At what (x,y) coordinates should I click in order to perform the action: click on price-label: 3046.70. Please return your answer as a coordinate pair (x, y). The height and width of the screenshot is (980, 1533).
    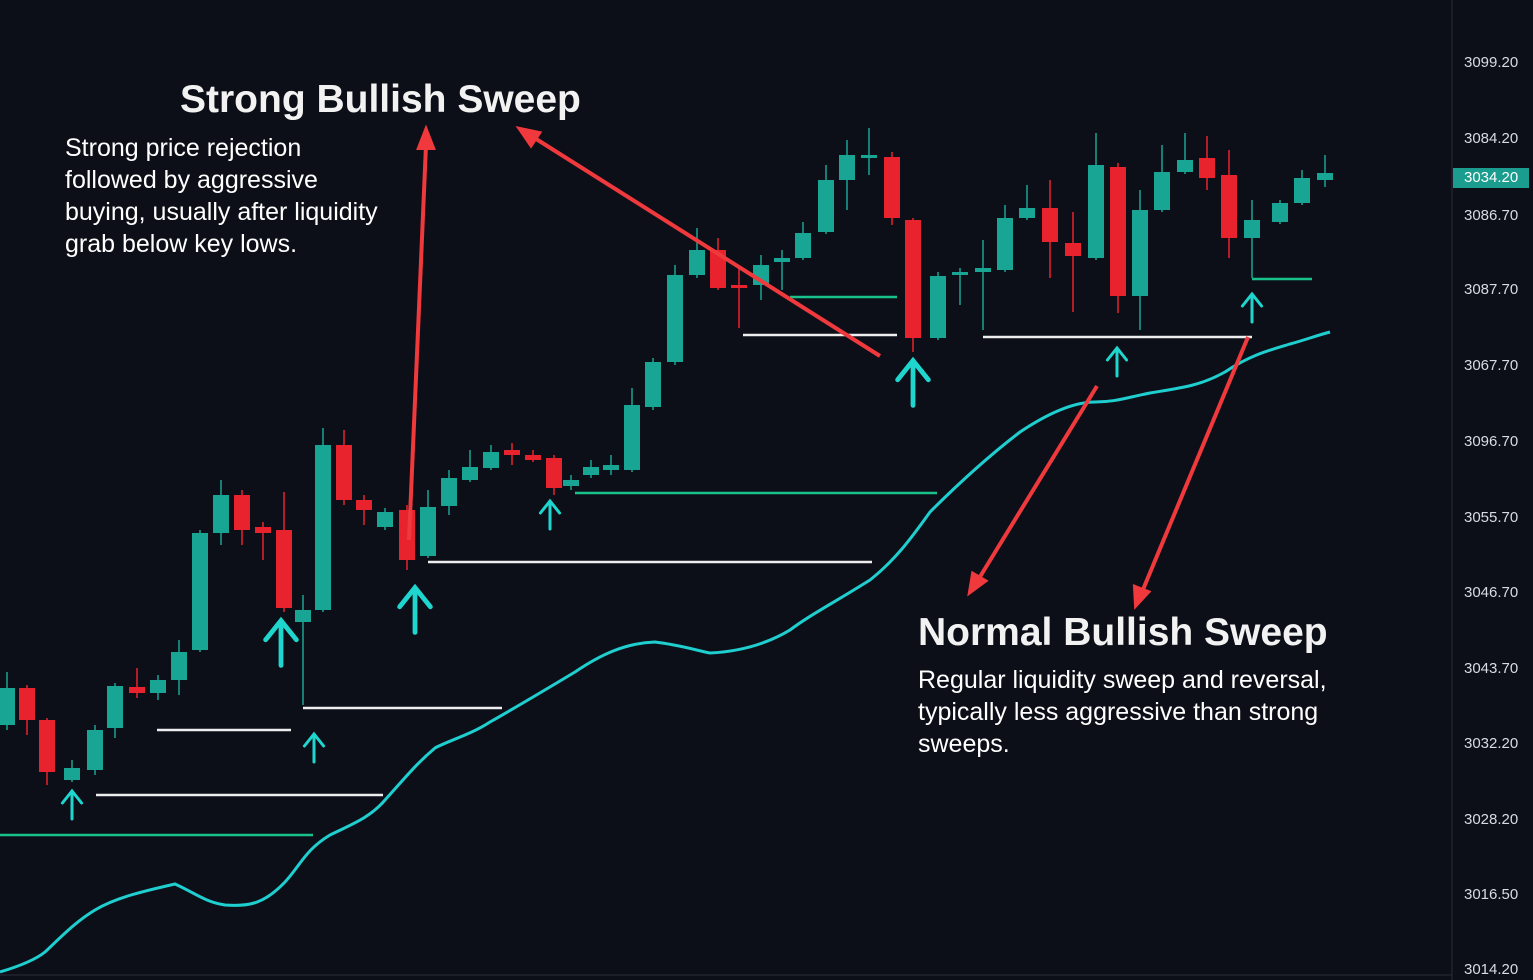
    Looking at the image, I should click on (1491, 592).